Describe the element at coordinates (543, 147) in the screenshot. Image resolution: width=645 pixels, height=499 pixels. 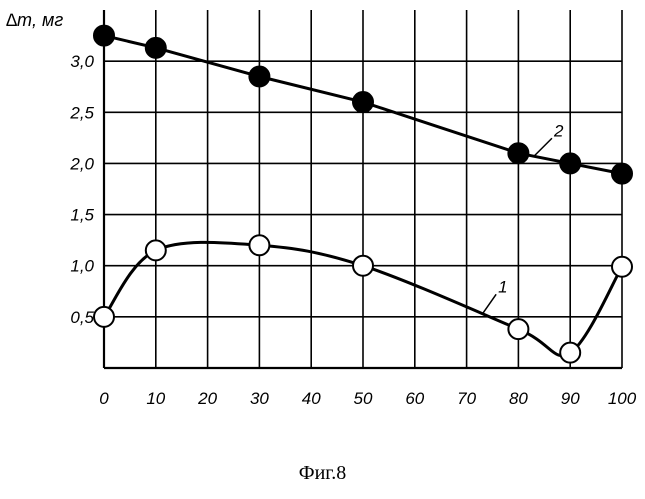
I see `series-2-leader` at that location.